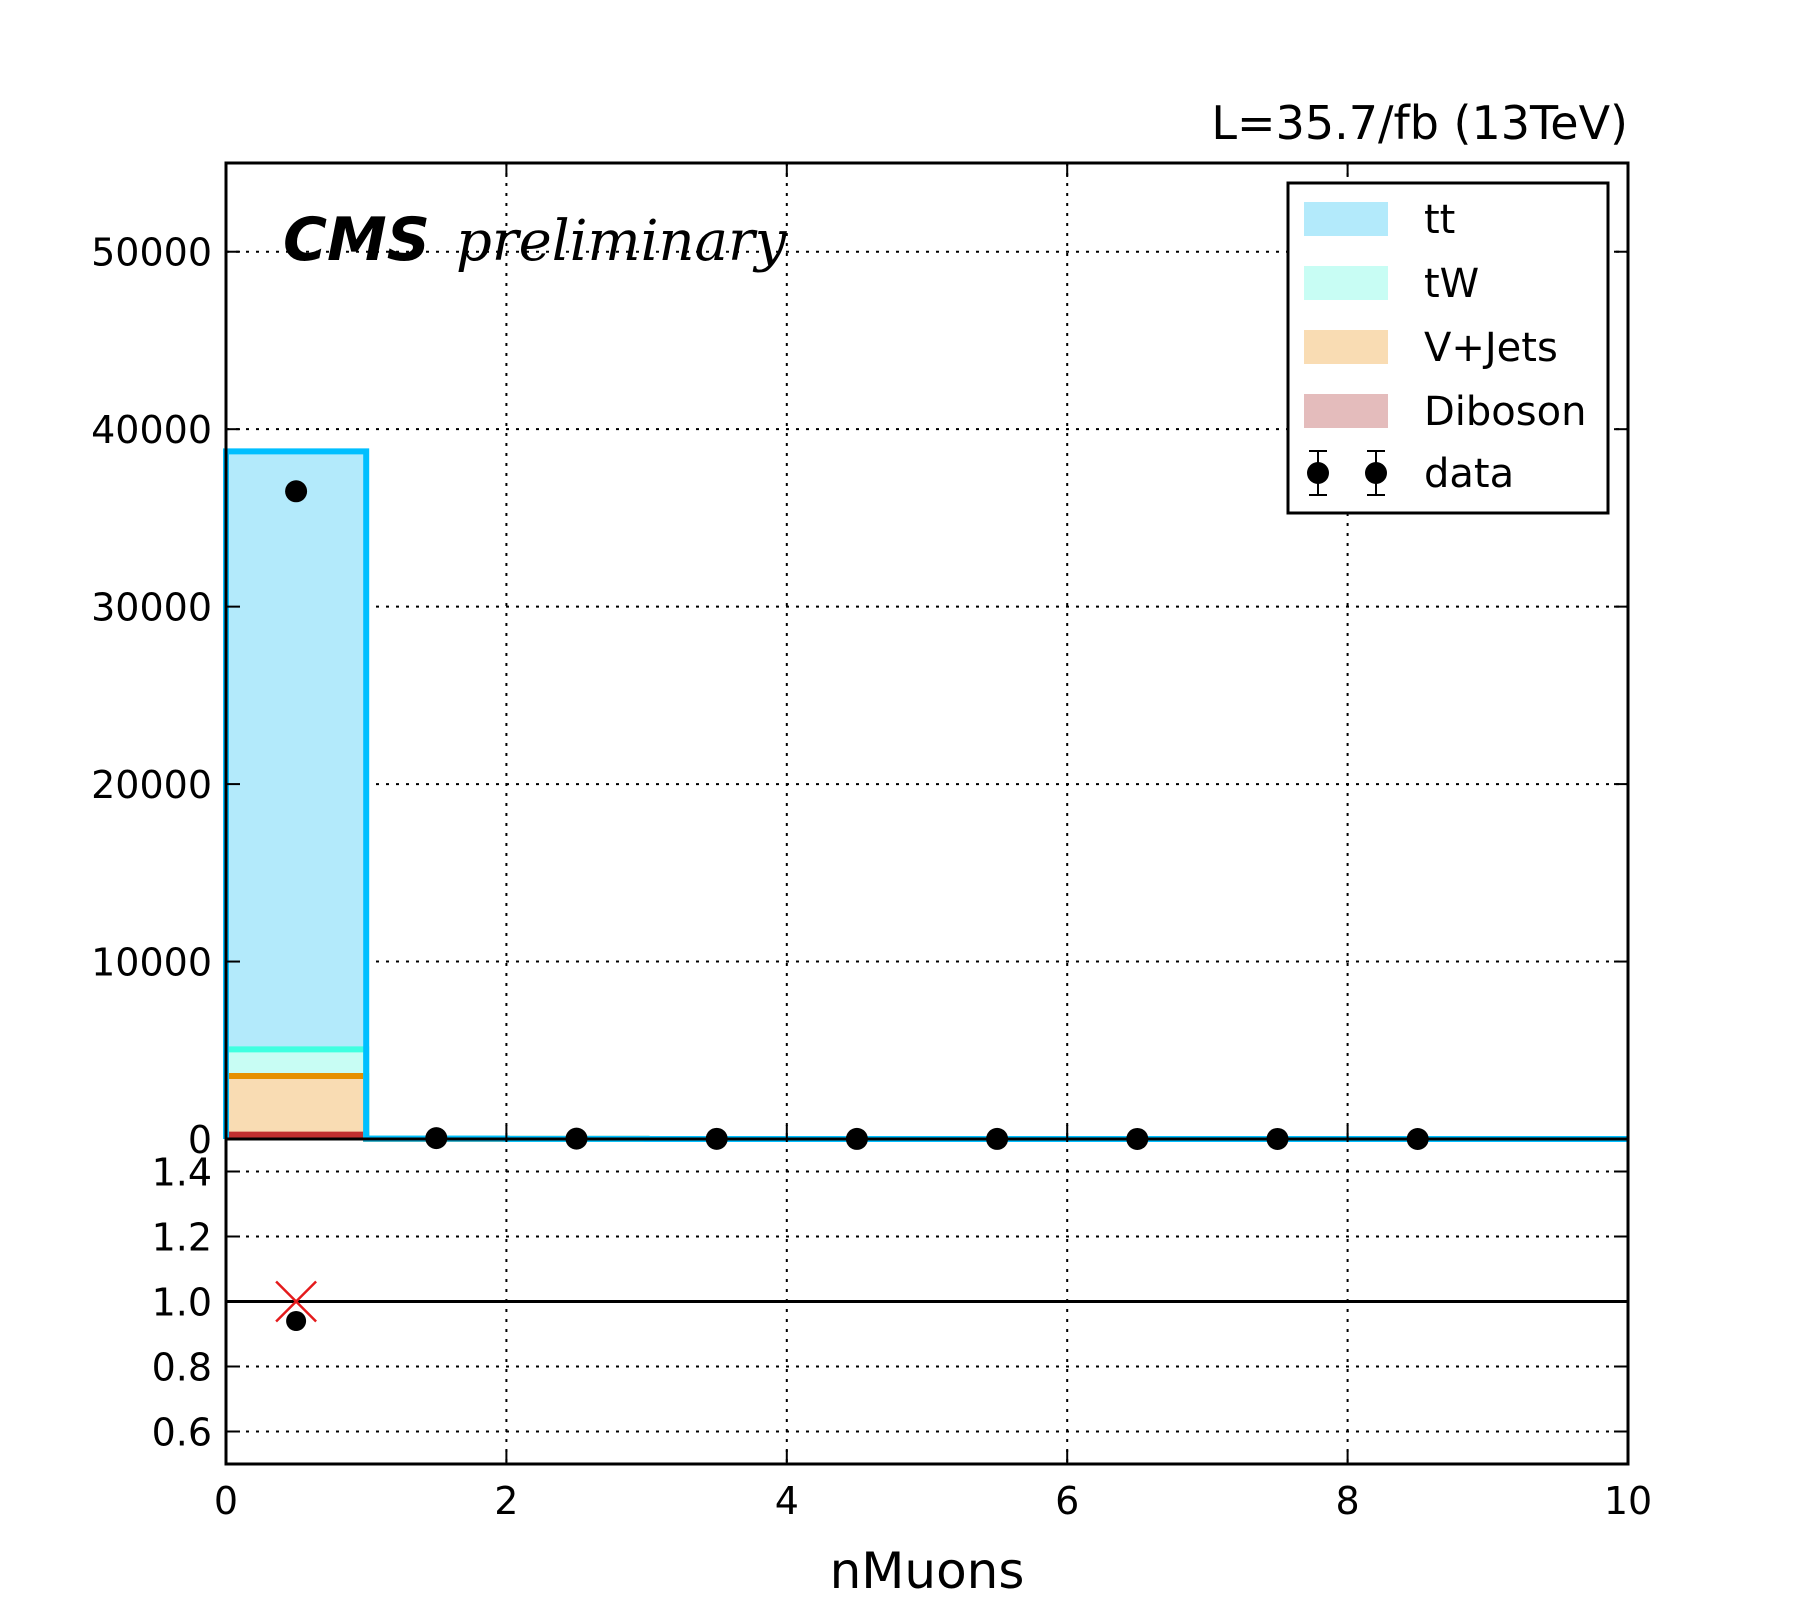 Image resolution: width=1800 pixels, height=1620 pixels. I want to click on bar-tw, so click(296, 1063).